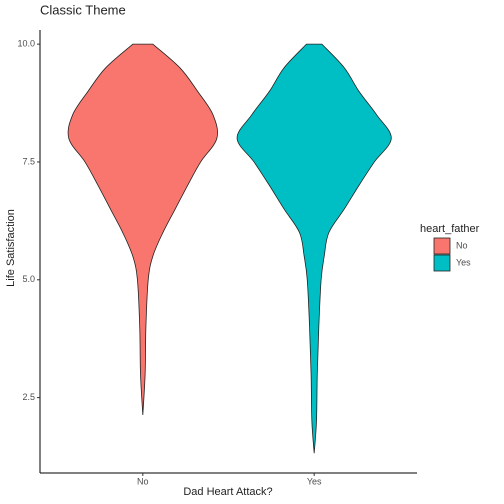  What do you see at coordinates (450, 229) in the screenshot?
I see `legend-title: heart_father` at bounding box center [450, 229].